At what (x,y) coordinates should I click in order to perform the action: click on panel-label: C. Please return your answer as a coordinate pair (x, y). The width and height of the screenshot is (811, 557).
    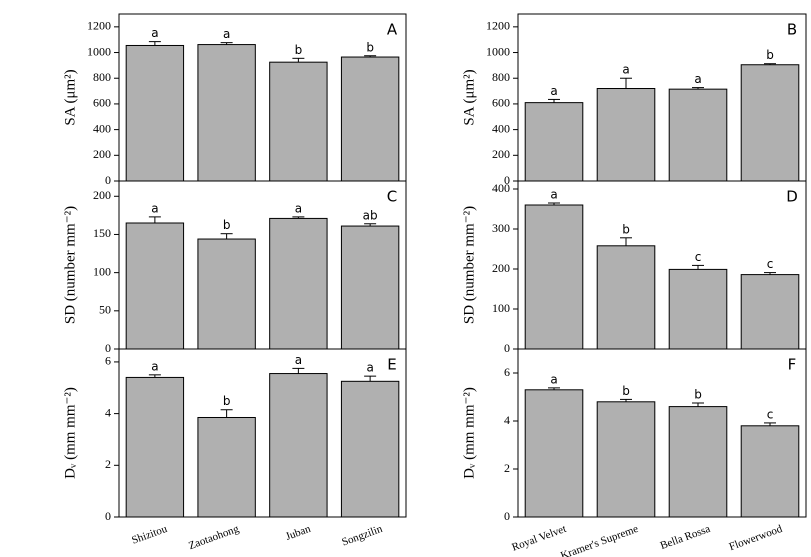
    Looking at the image, I should click on (392, 197).